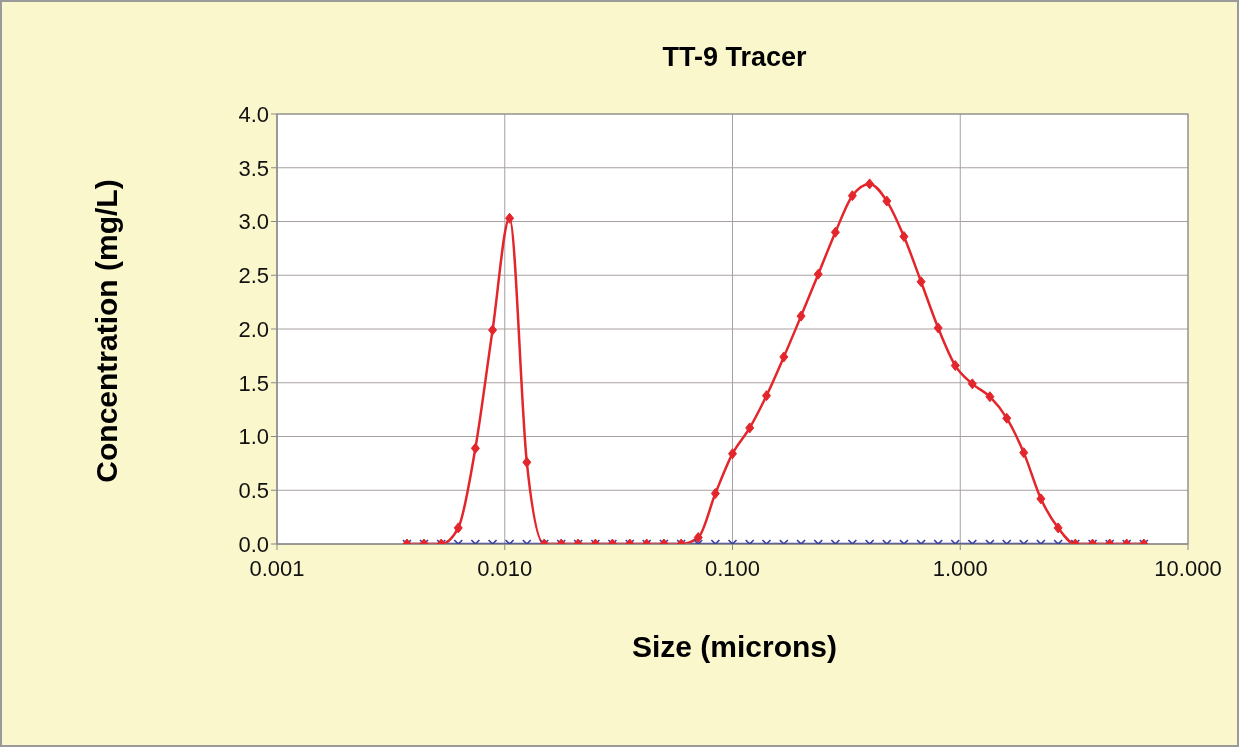 This screenshot has height=747, width=1239. Describe the element at coordinates (253, 491) in the screenshot. I see `y-tick-label: 0.5` at that location.